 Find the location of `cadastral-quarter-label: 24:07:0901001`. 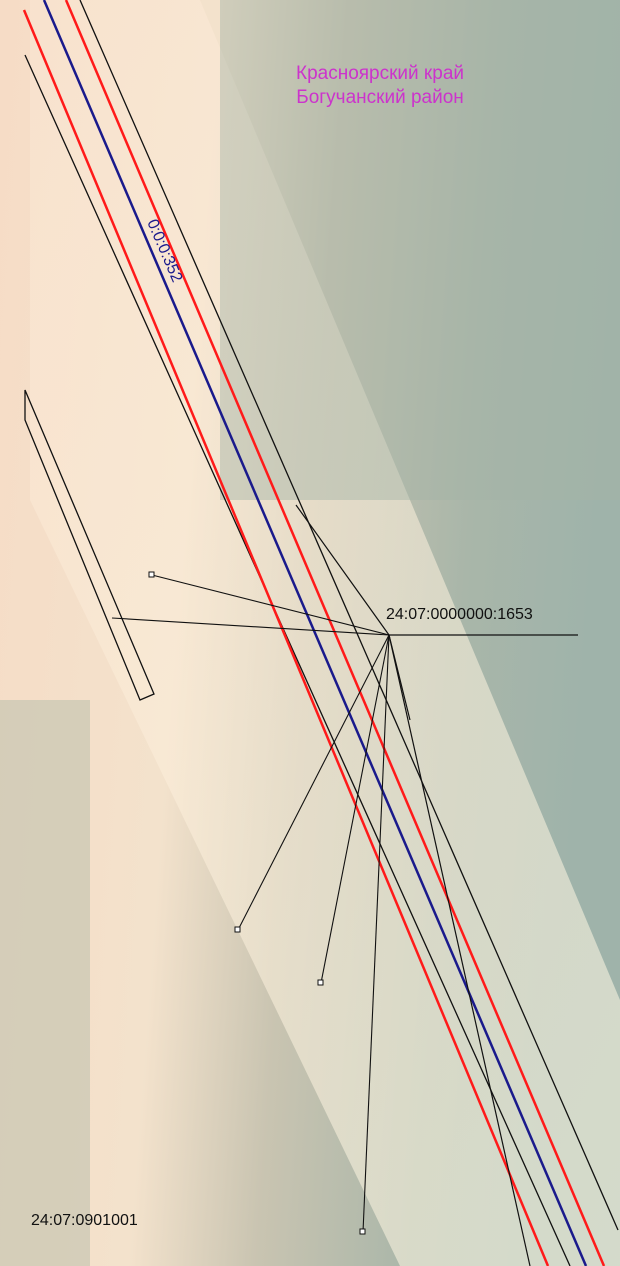

cadastral-quarter-label: 24:07:0901001 is located at coordinates (84, 1220).